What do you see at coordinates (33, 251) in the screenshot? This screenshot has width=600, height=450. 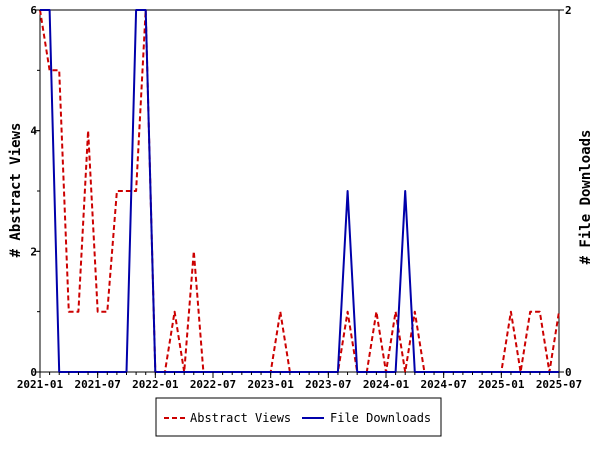 I see `y-left-tick-label: 2` at bounding box center [33, 251].